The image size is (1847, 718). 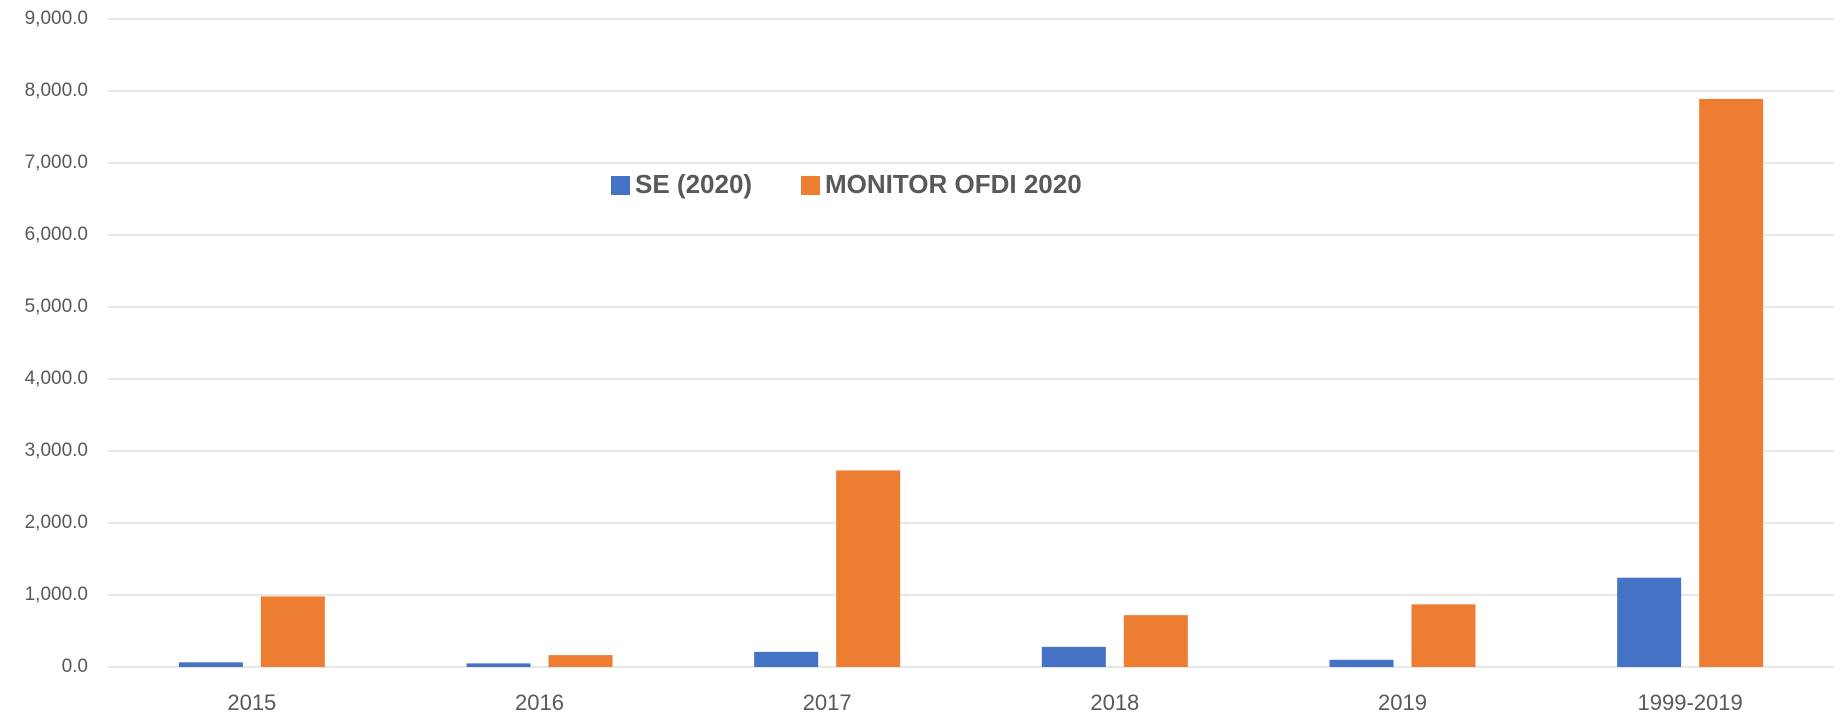 I want to click on y-tick-label: 6,000.0, so click(x=56, y=234).